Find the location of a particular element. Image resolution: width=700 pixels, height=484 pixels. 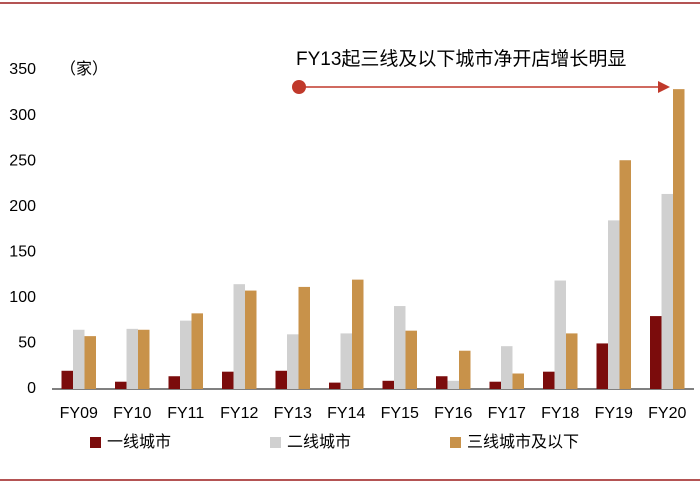

y-tick-label: 0 is located at coordinates (31, 388).